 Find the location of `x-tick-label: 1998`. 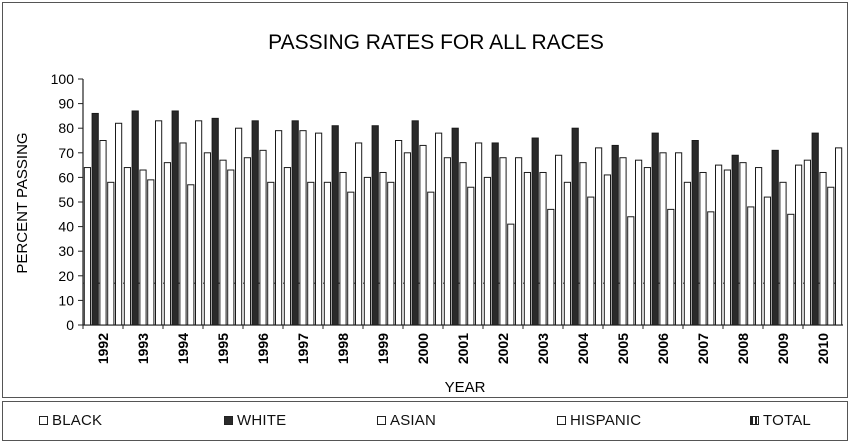

x-tick-label: 1998 is located at coordinates (343, 348).